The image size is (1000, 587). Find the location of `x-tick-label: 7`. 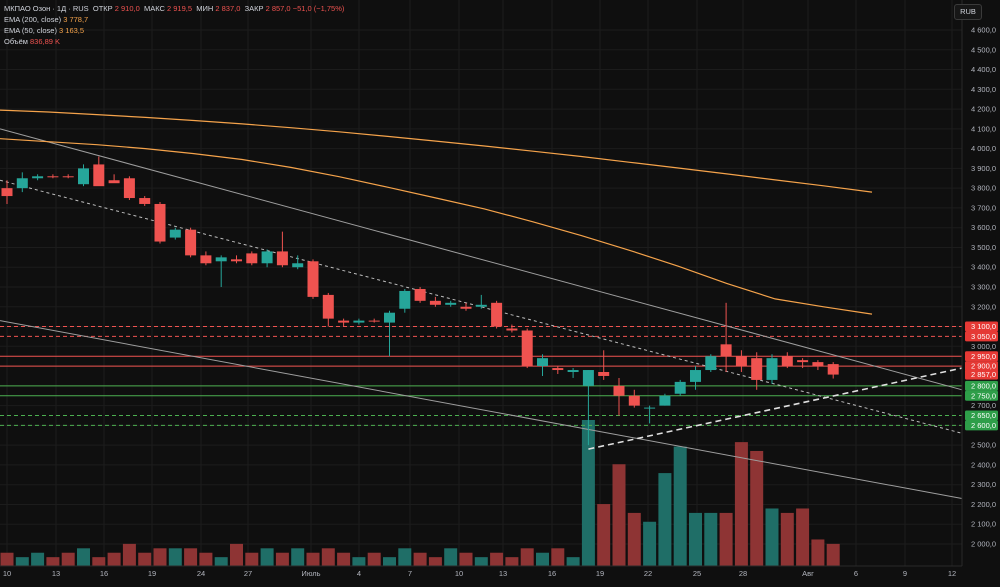

x-tick-label: 7 is located at coordinates (410, 573).